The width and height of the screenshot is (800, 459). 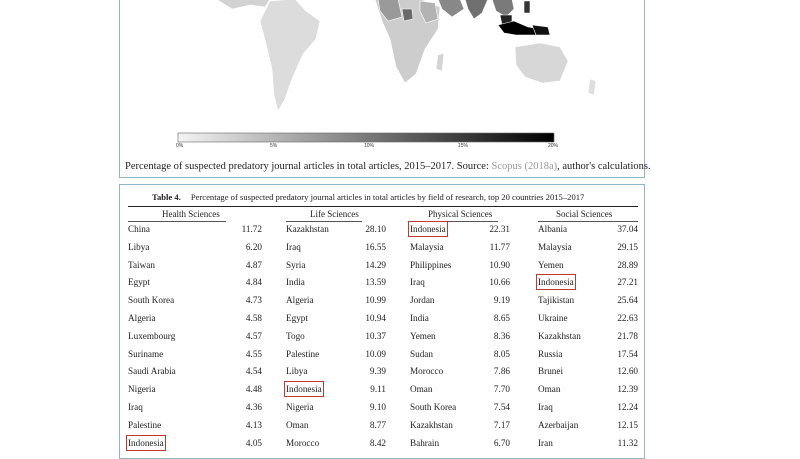 What do you see at coordinates (407, 15) in the screenshot?
I see `map-region-nigeria` at bounding box center [407, 15].